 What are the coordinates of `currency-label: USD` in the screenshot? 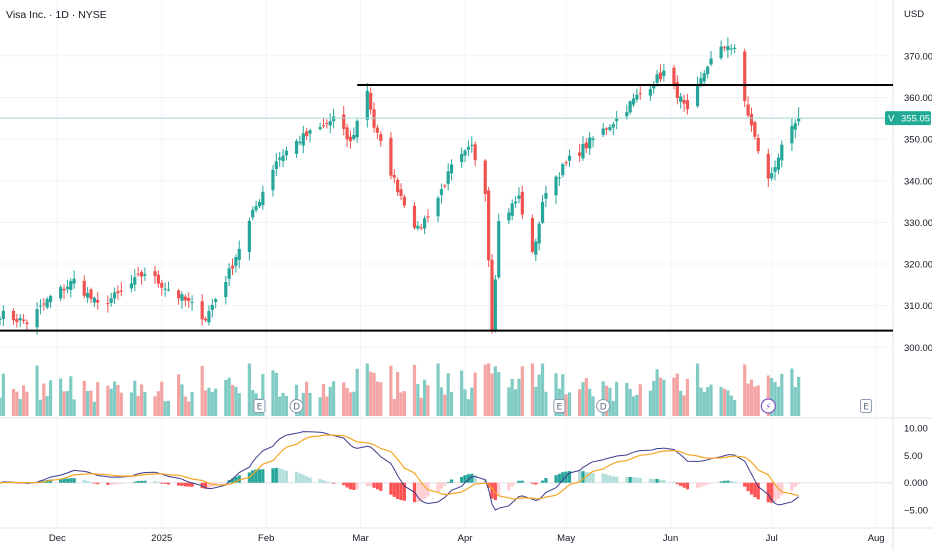 It's located at (914, 14).